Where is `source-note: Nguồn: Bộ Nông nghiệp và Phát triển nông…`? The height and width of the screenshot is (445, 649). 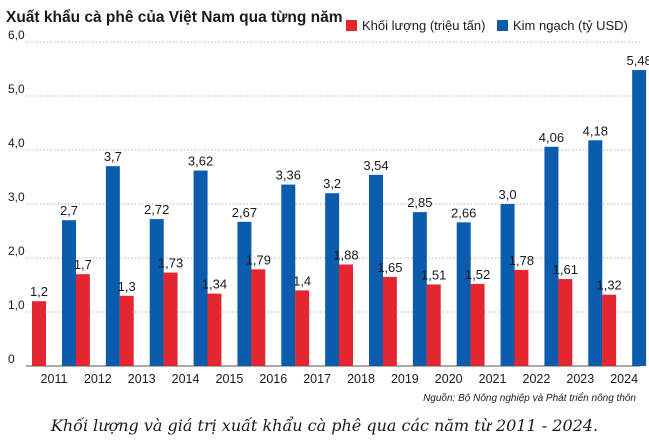
source-note: Nguồn: Bộ Nông nghiệp và Phát triển nông… is located at coordinates (529, 398).